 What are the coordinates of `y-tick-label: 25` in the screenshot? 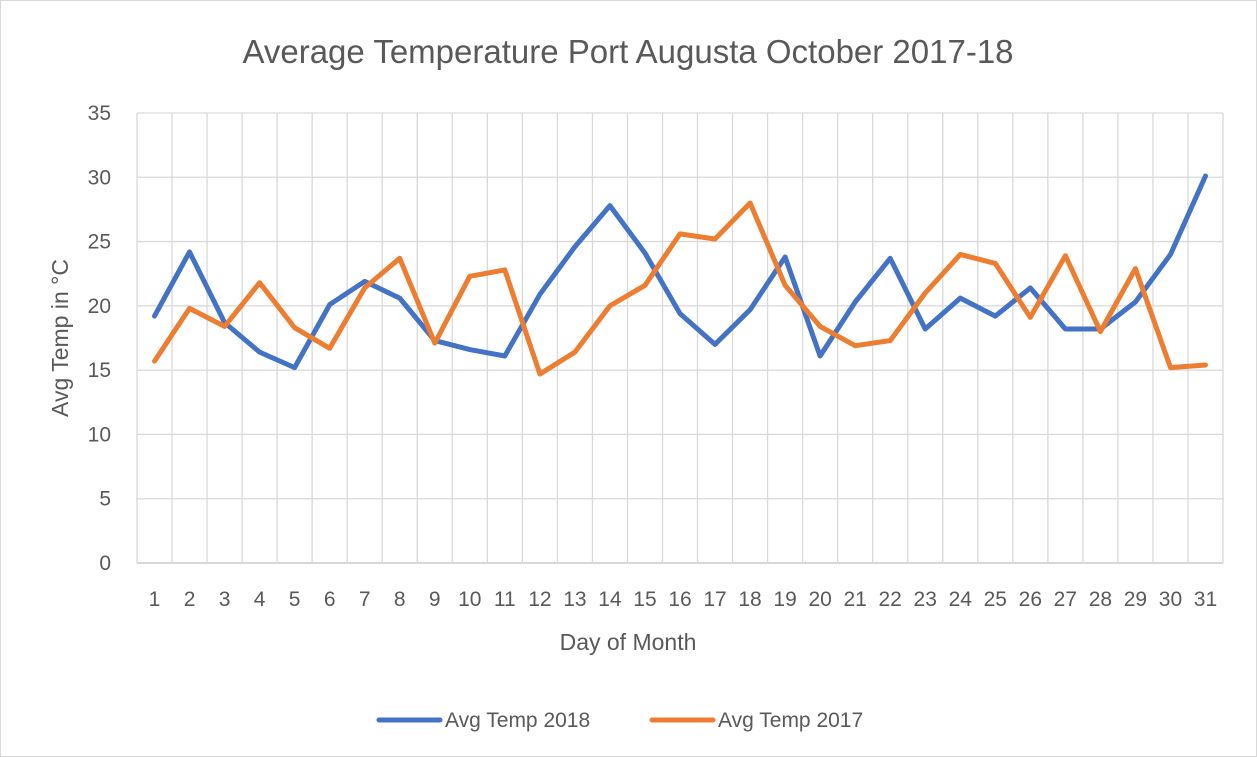 It's located at (99, 242).